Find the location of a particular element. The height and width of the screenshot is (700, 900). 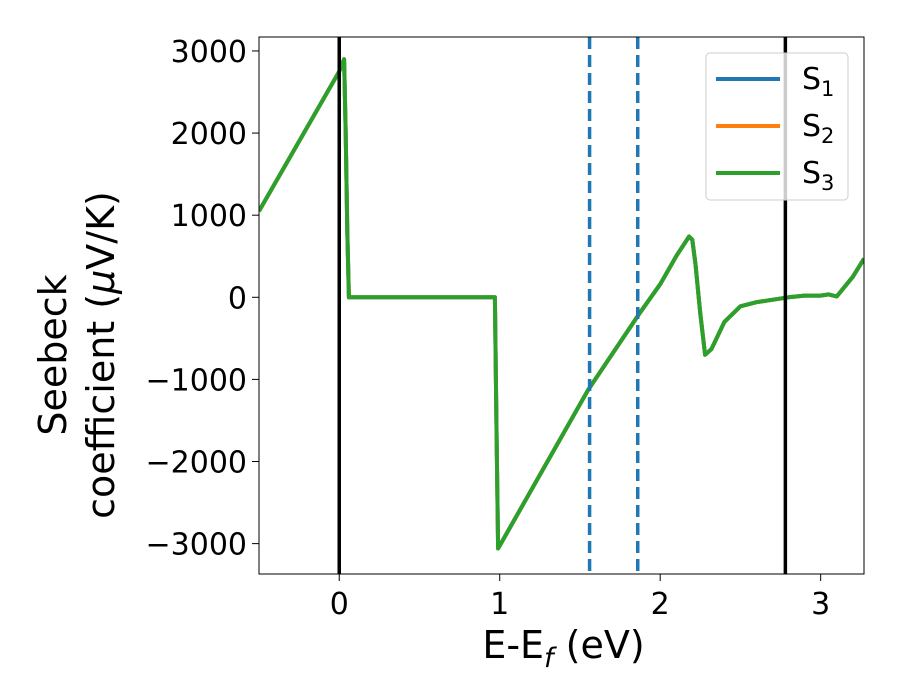

y-axis-ticks: −3000 −2000 −1000 0 1000 2000 3000 is located at coordinates (202, 299).